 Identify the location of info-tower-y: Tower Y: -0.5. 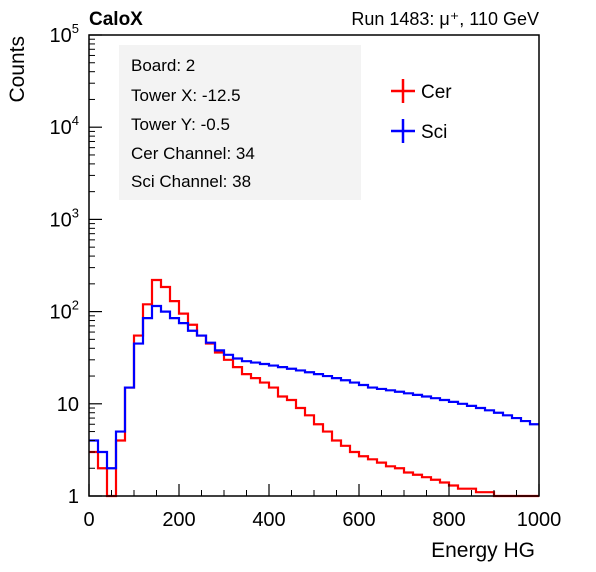
(180, 124).